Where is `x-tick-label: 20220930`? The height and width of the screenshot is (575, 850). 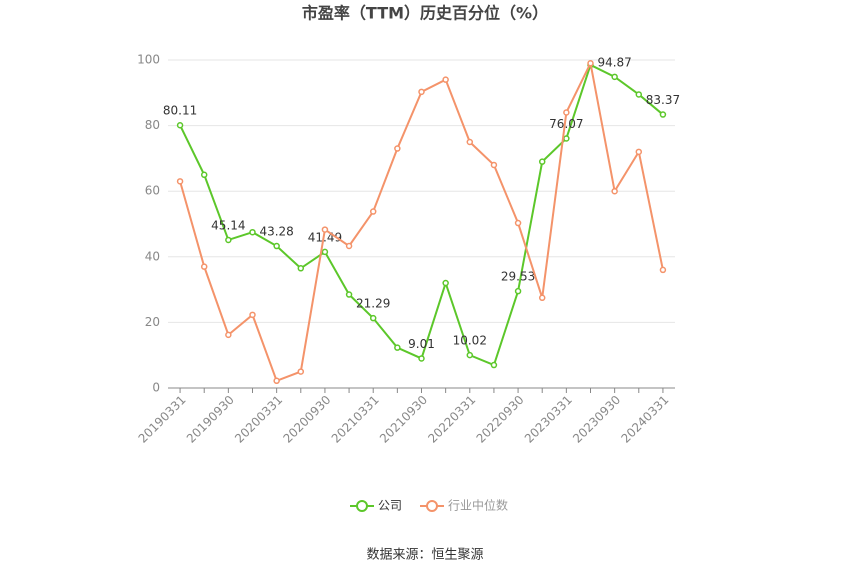
x-tick-label: 20220930 is located at coordinates (500, 419).